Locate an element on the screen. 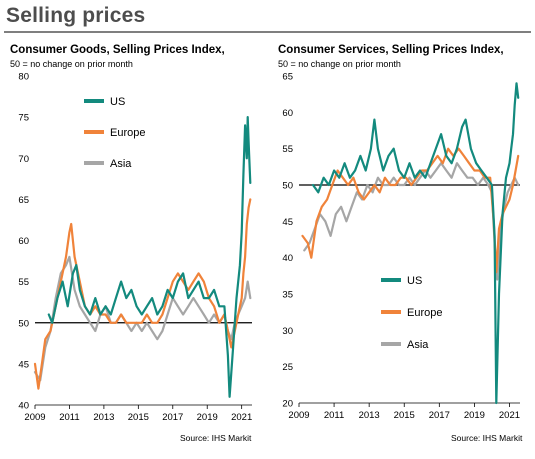 This screenshot has width=535, height=459. services-y-tick-label: 50 is located at coordinates (287, 186).